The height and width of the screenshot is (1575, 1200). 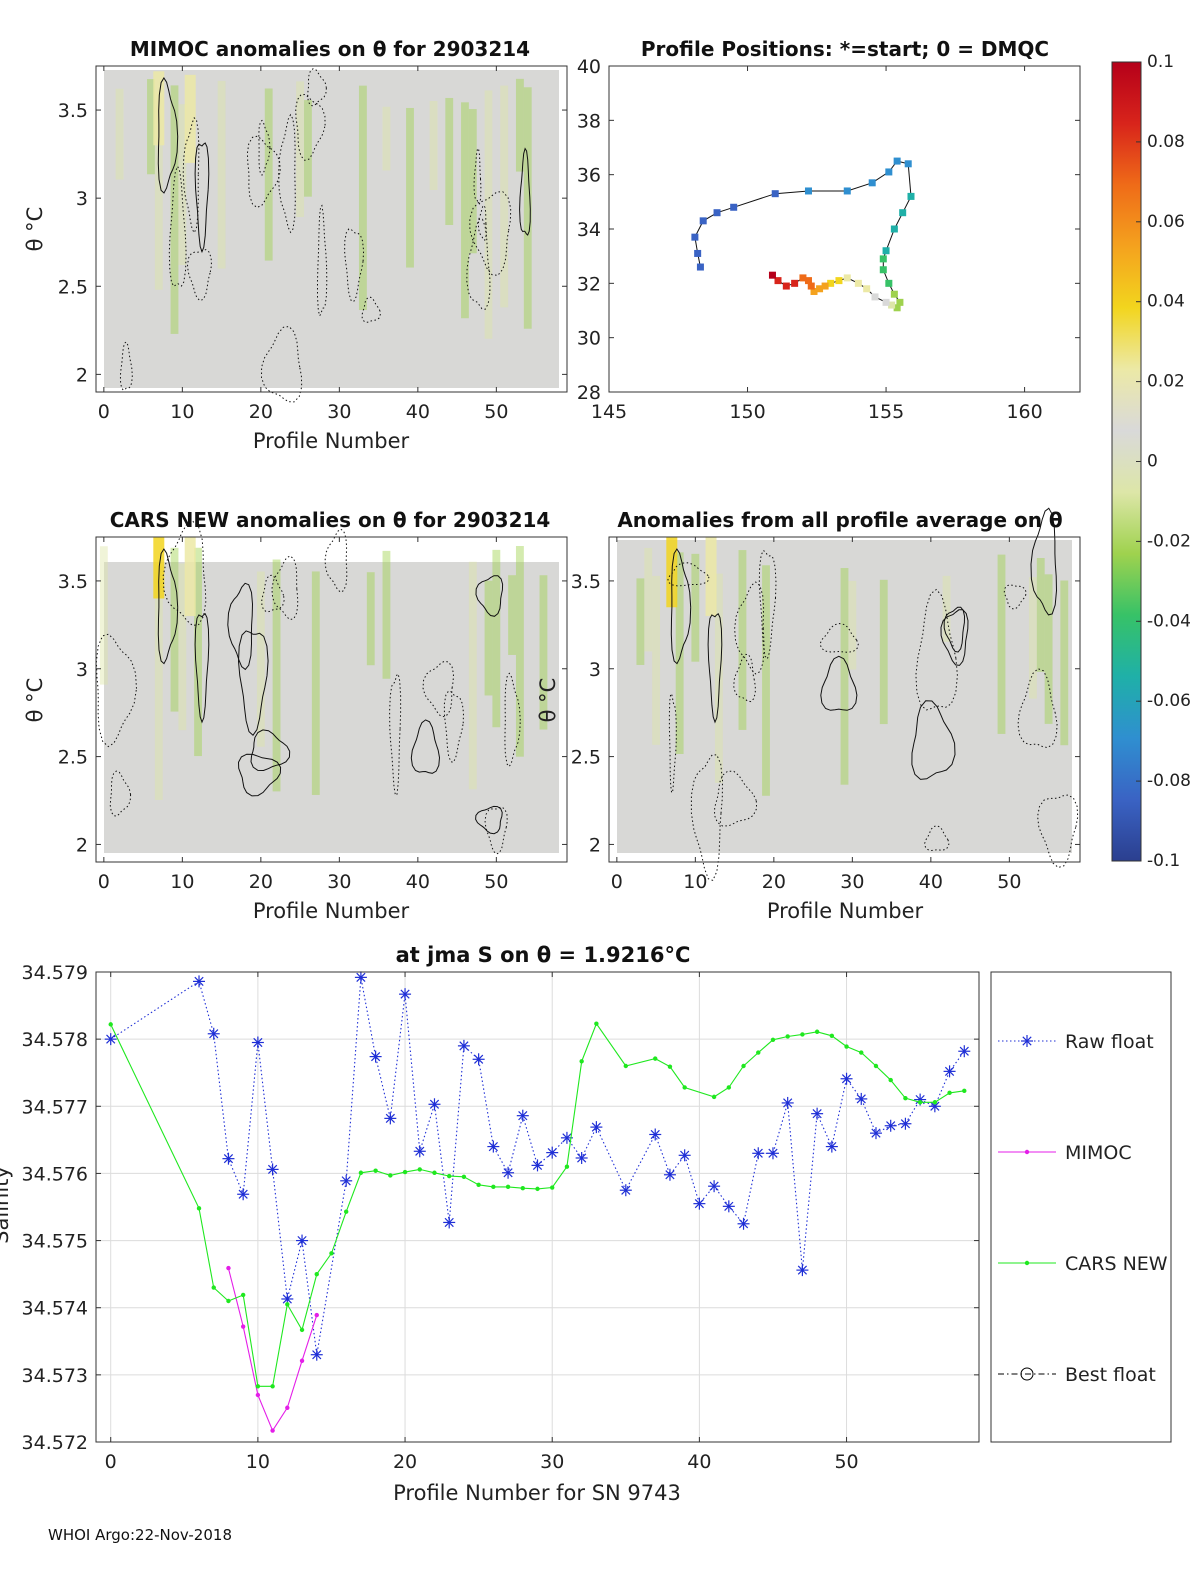 I want to click on colorbar-tick-label: -0.02, so click(x=1169, y=541).